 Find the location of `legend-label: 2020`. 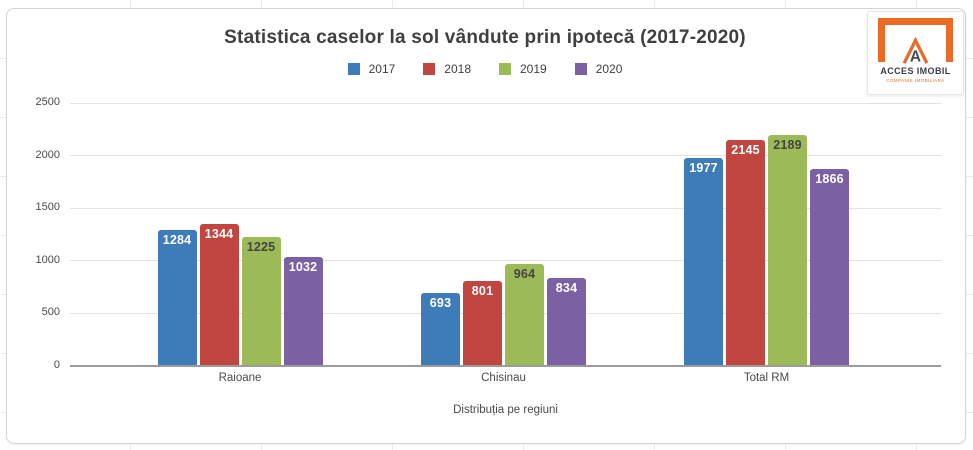

legend-label: 2020 is located at coordinates (609, 69).